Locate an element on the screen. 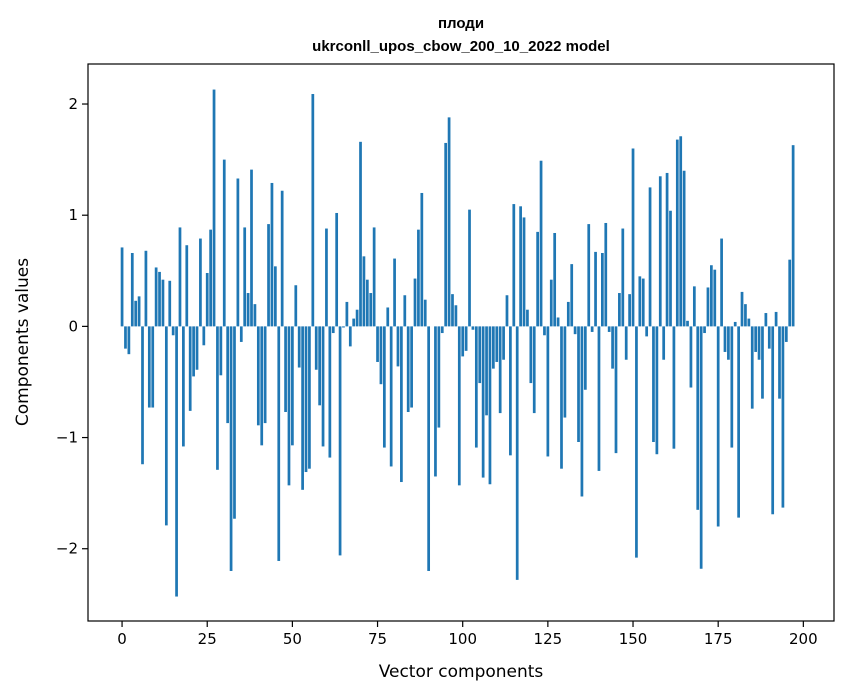  x-tick-label: 175 is located at coordinates (718, 639).